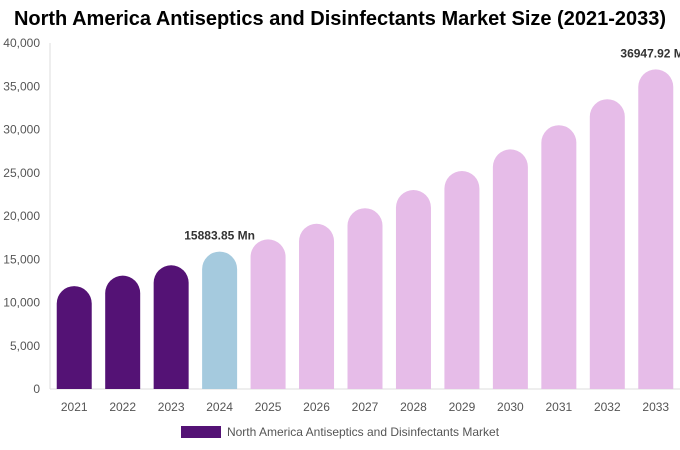 The width and height of the screenshot is (680, 450). I want to click on y-tick-label: 0, so click(36, 389).